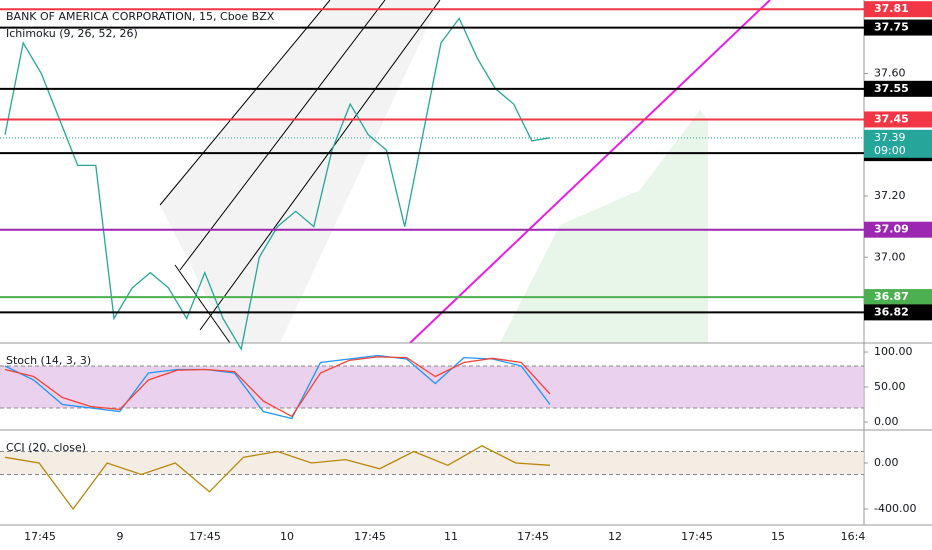  Describe the element at coordinates (891, 296) in the screenshot. I see `level-label: 36.87` at that location.